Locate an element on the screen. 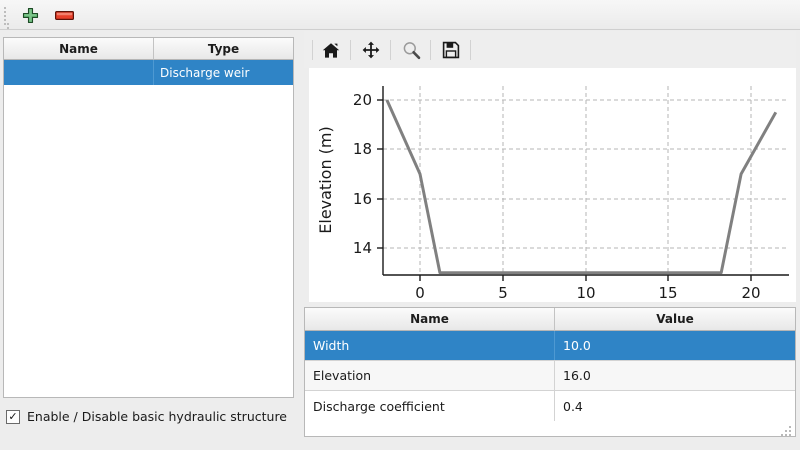  parameters-table-header: Name Value is located at coordinates (550, 319).